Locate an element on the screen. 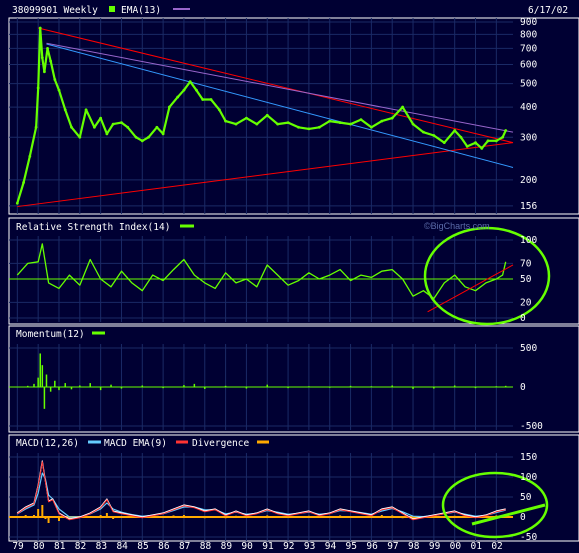  price-y-tick-label: 200 is located at coordinates (528, 180).